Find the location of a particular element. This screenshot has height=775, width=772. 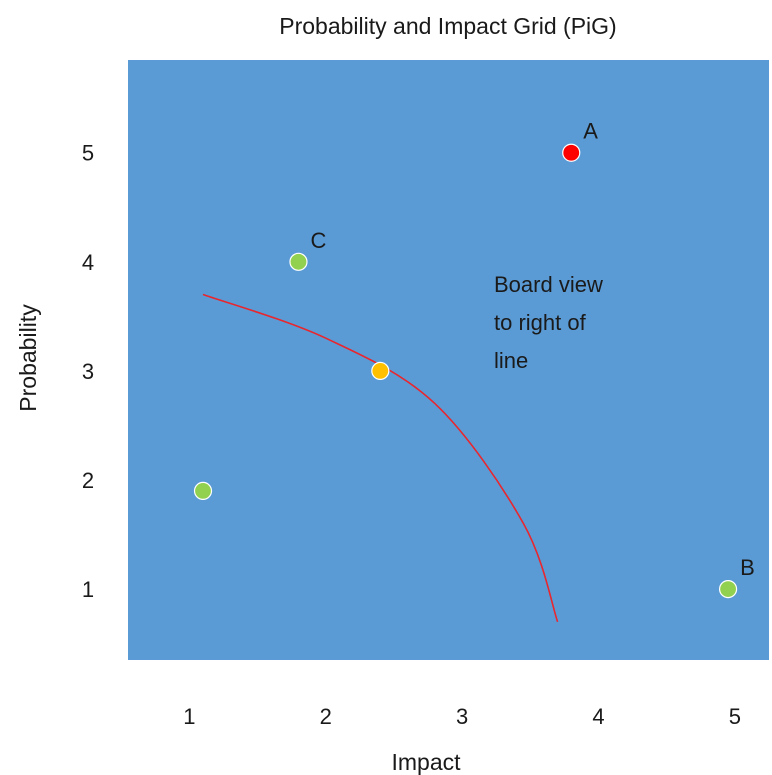

annotation-line-2: to right of is located at coordinates (540, 322).